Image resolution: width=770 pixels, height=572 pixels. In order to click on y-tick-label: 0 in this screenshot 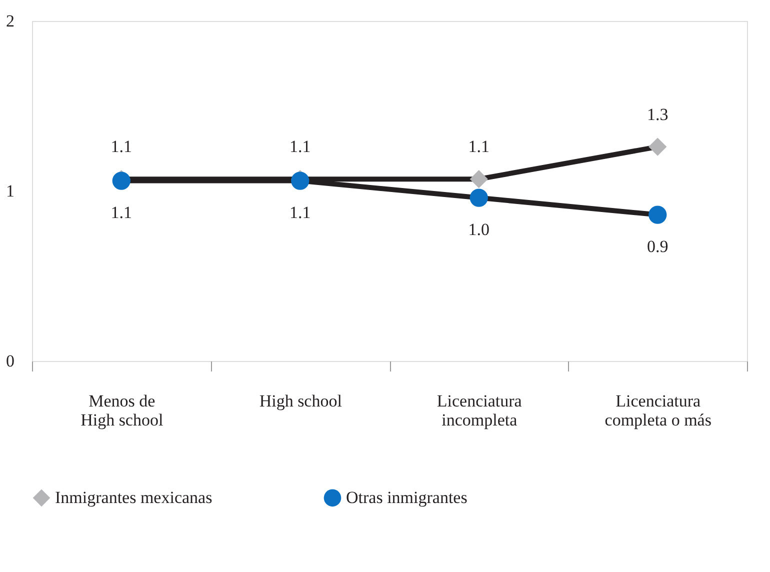, I will do `click(10, 361)`.